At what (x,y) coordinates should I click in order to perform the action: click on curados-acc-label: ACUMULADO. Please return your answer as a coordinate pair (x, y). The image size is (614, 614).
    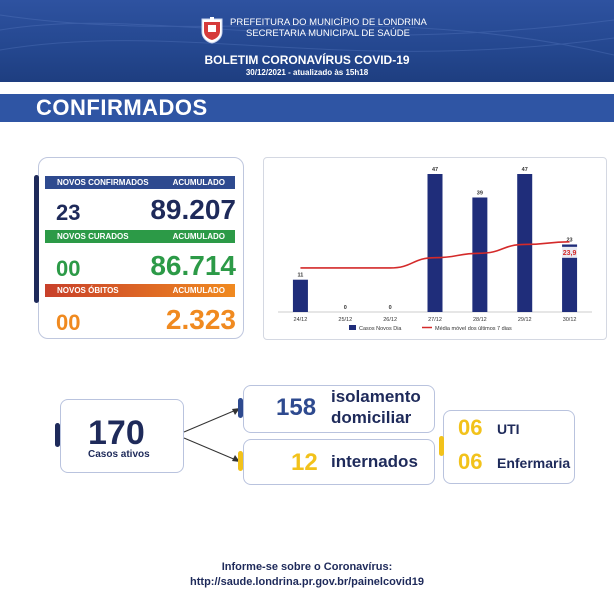
    Looking at the image, I should click on (198, 236).